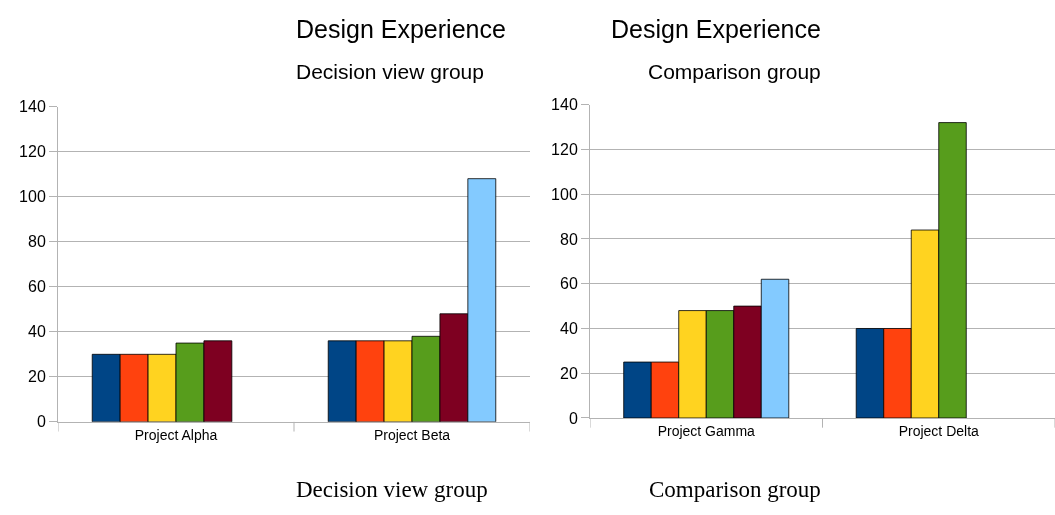 This screenshot has height=515, width=1055. I want to click on x-tick-label: Project Delta, so click(939, 430).